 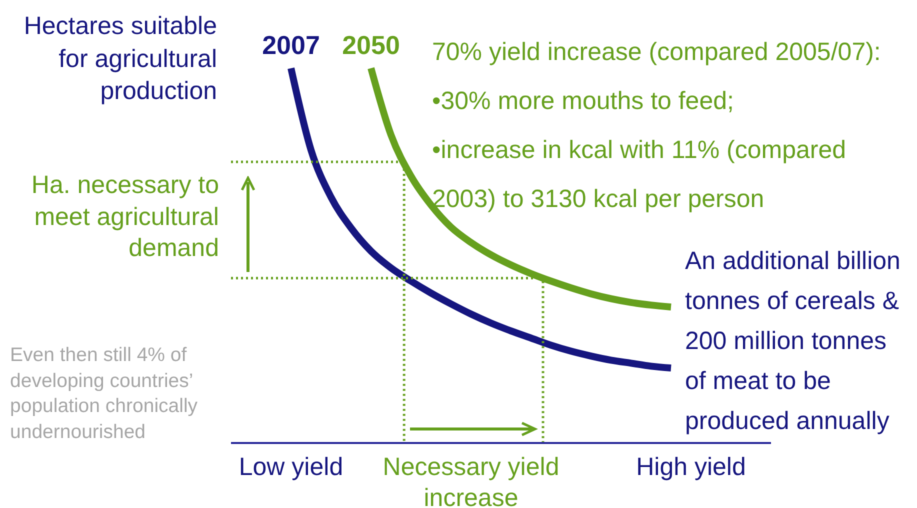 What do you see at coordinates (471, 480) in the screenshot?
I see `x-tick-label: Necessary yield increase` at bounding box center [471, 480].